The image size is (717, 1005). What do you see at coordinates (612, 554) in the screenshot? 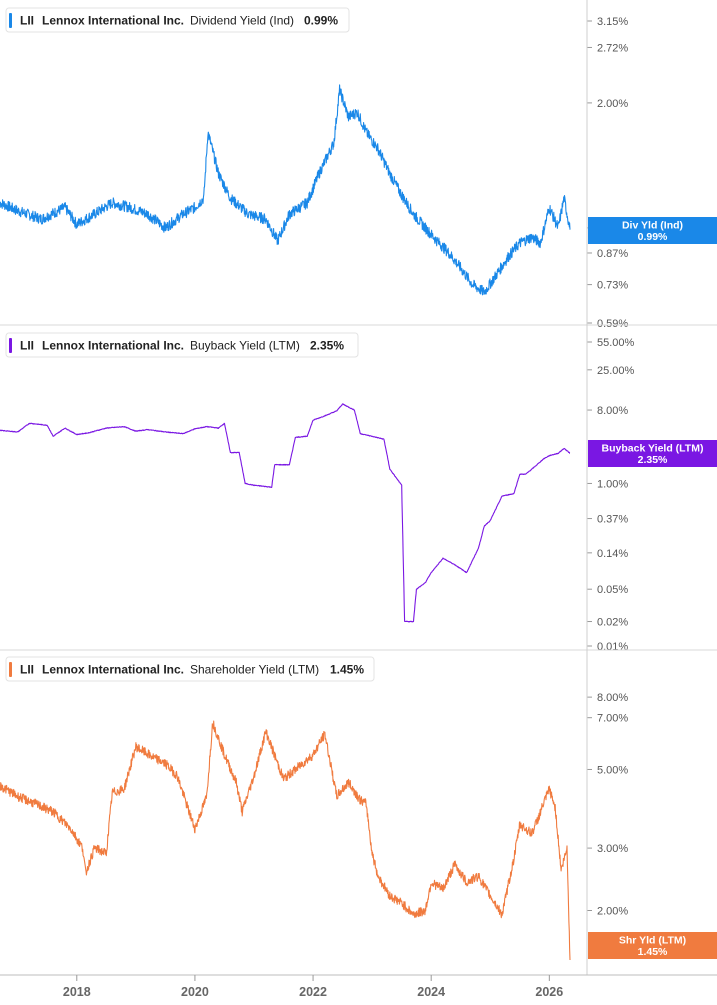
I see `y-tick-label: 0.14%` at bounding box center [612, 554].